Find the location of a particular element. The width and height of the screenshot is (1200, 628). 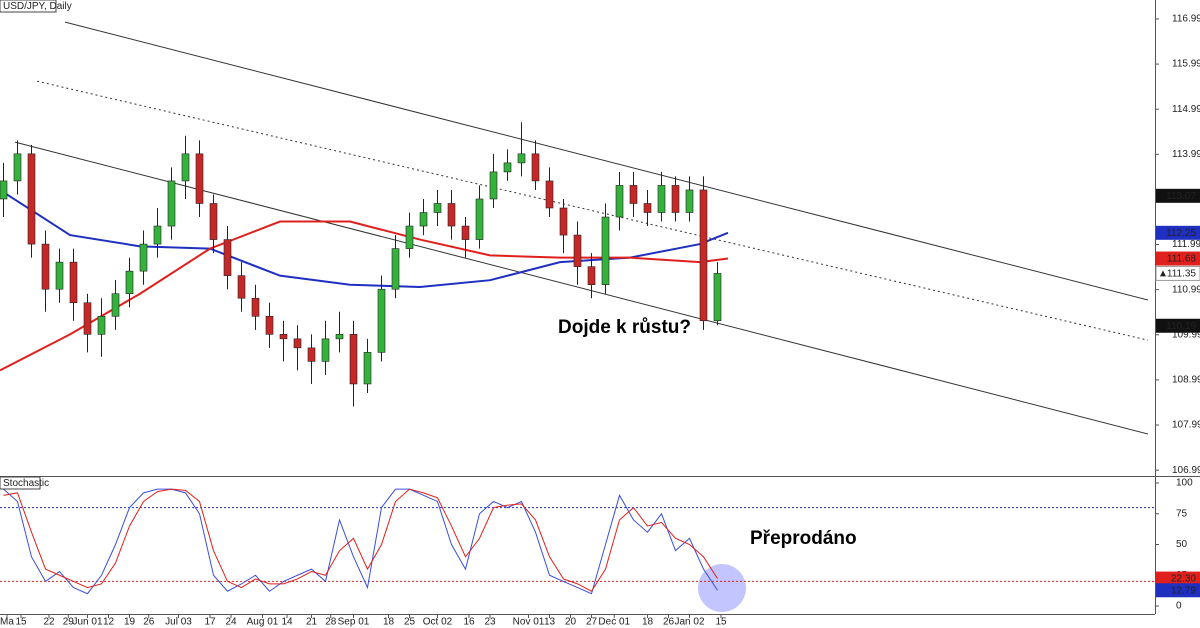

panel-title: Stochastic is located at coordinates (26, 483).